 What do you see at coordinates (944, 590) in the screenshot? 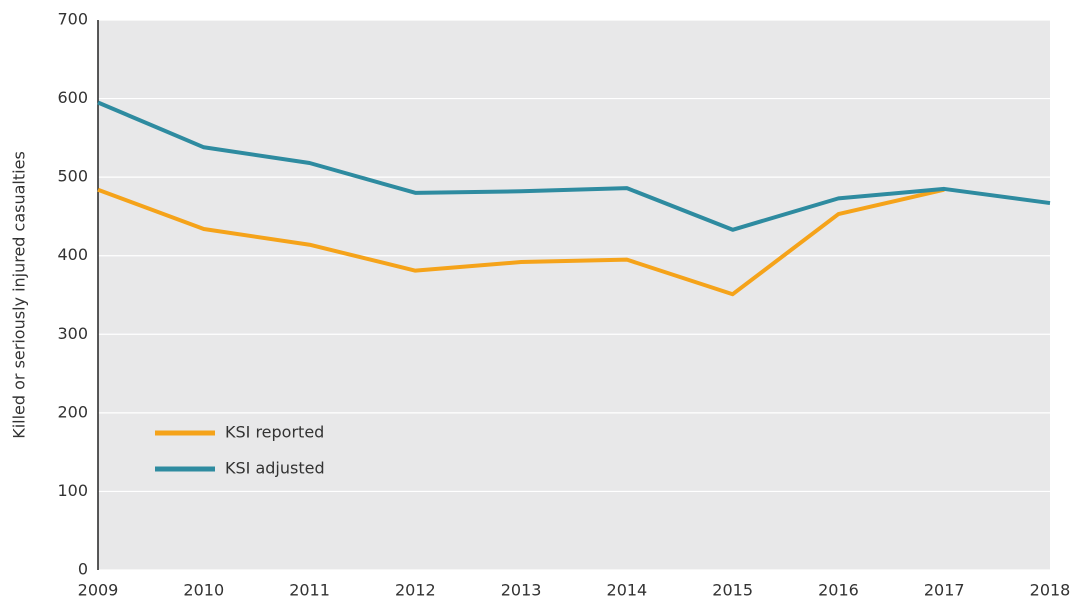
I see `x-tick-label: 2017` at bounding box center [944, 590].